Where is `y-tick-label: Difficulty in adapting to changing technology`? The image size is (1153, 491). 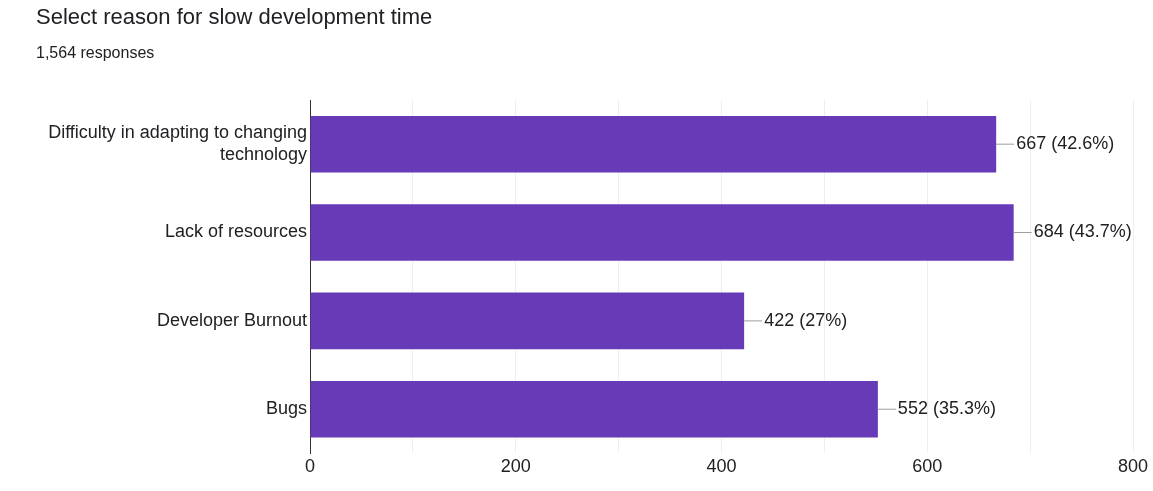 y-tick-label: Difficulty in adapting to changing technology is located at coordinates (177, 143).